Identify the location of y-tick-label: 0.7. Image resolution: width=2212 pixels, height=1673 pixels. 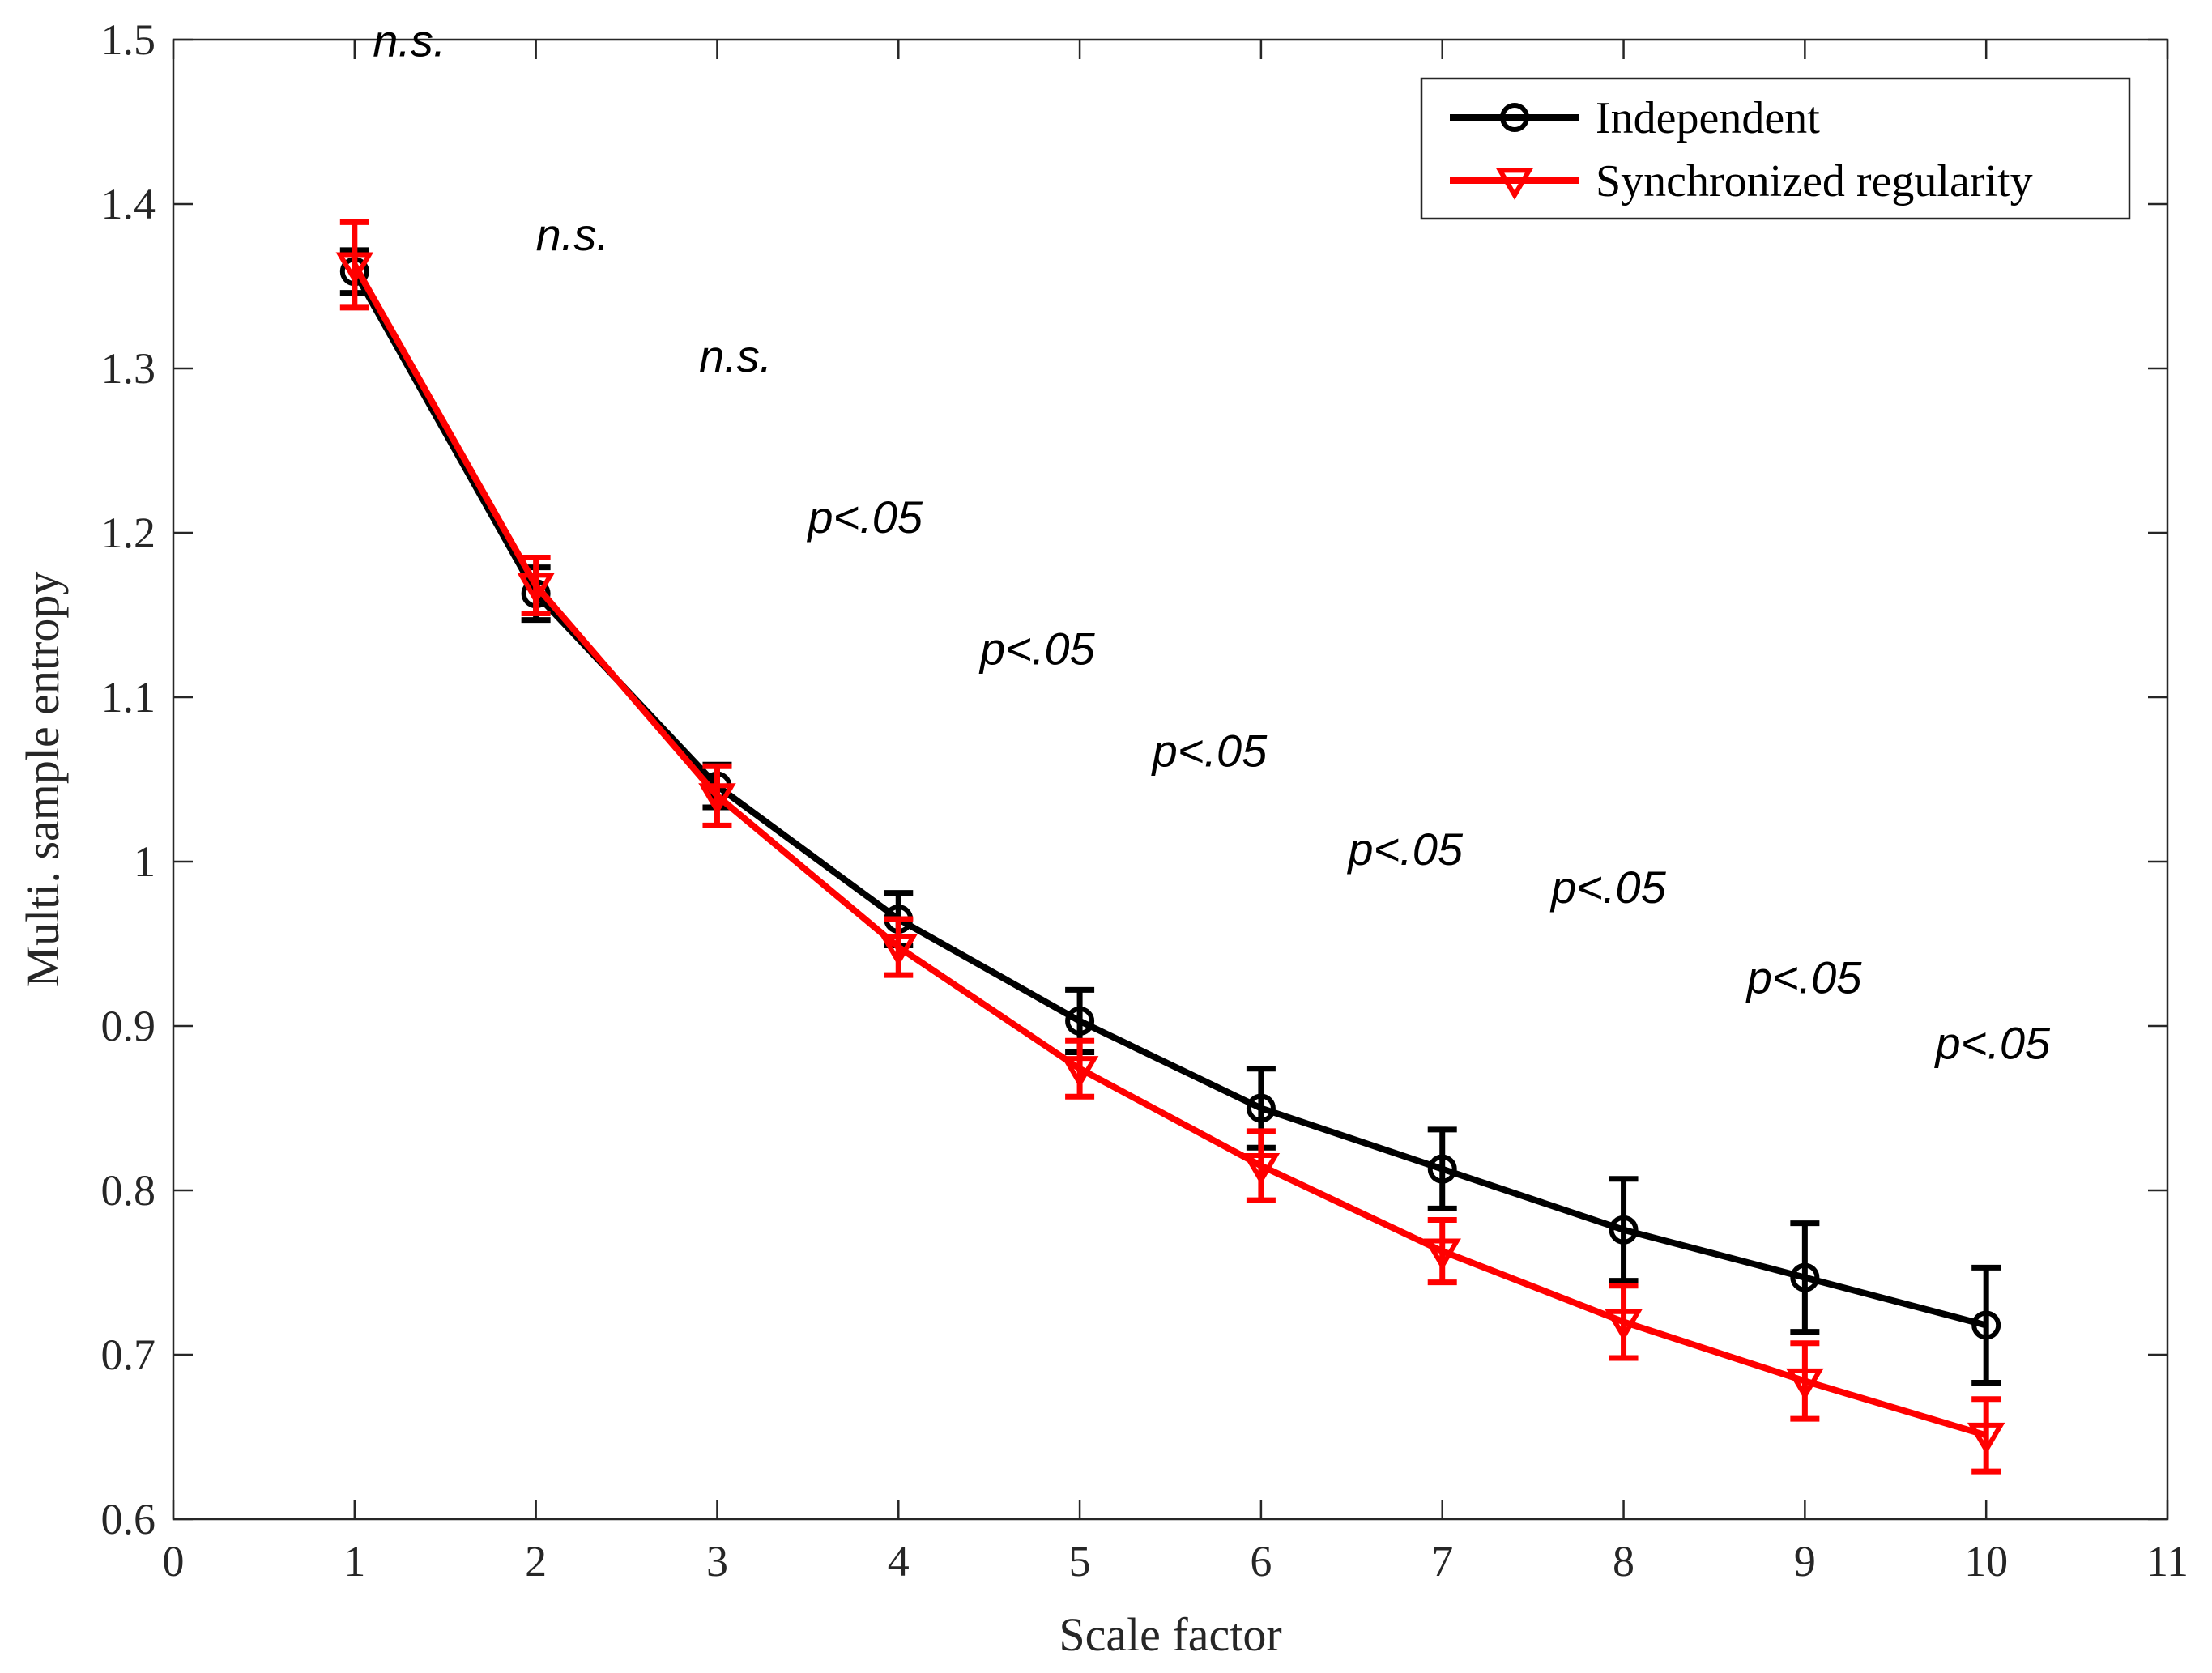
(129, 1355).